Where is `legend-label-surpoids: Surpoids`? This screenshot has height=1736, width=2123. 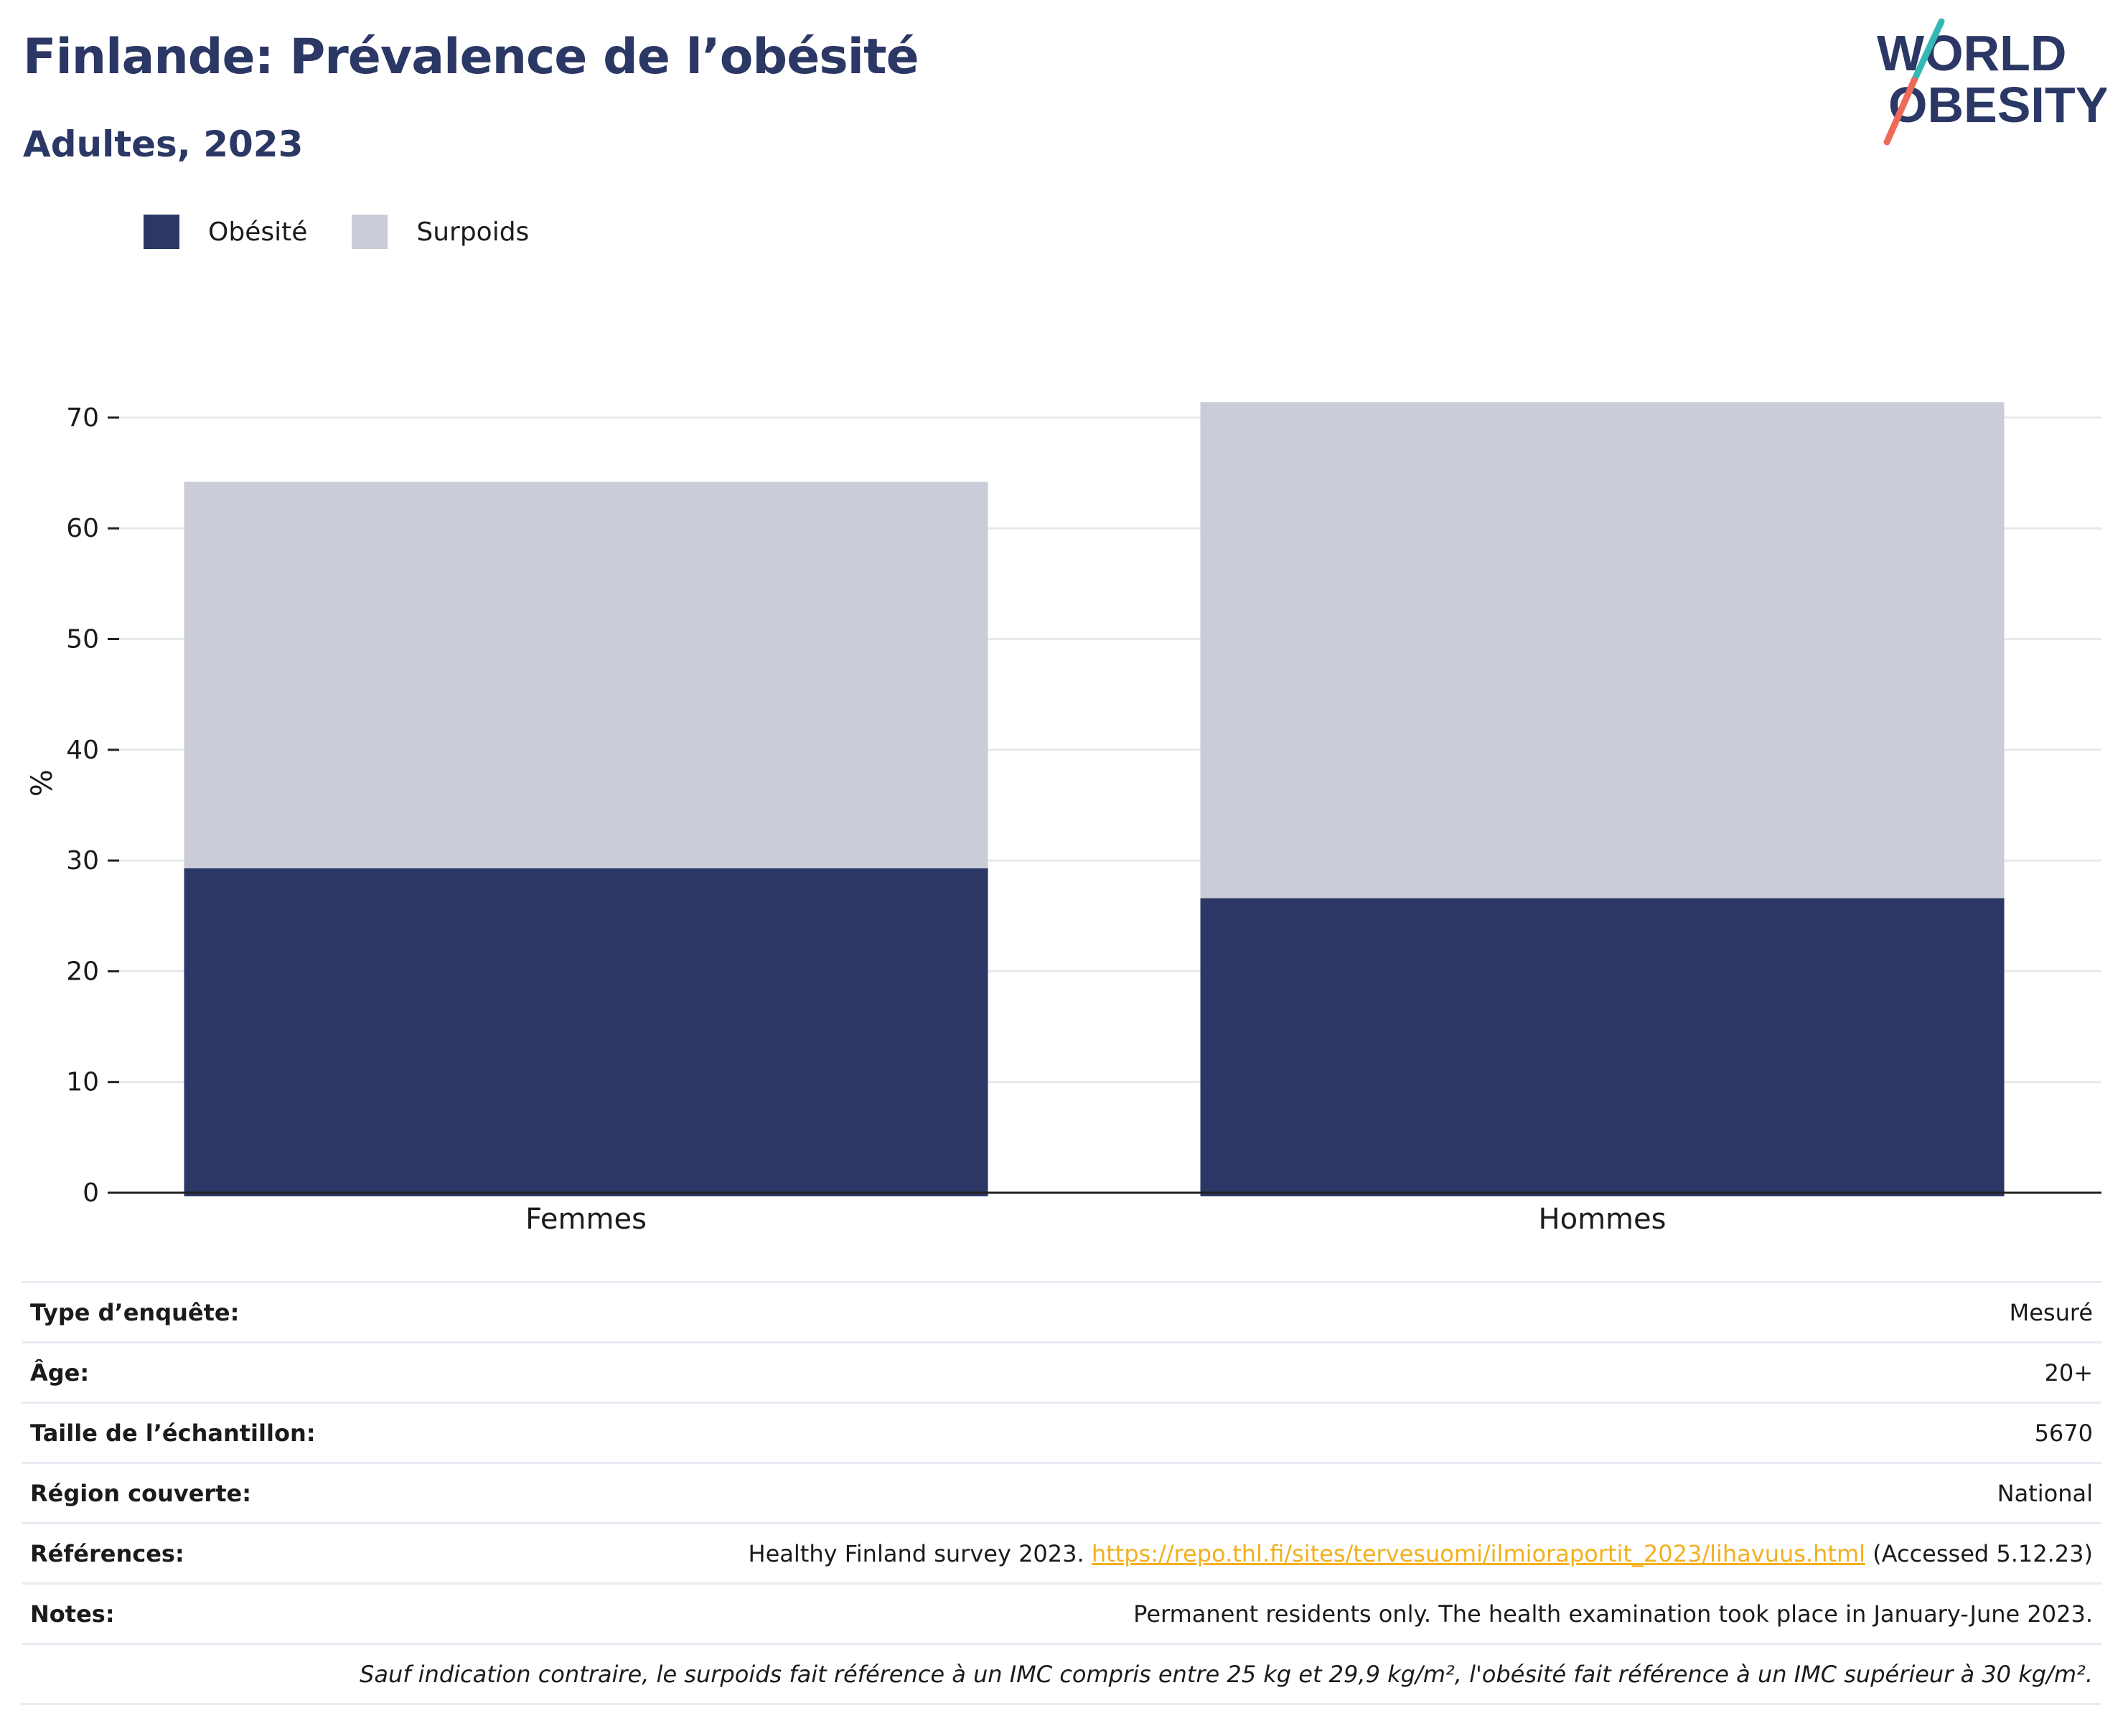 legend-label-surpoids: Surpoids is located at coordinates (473, 232).